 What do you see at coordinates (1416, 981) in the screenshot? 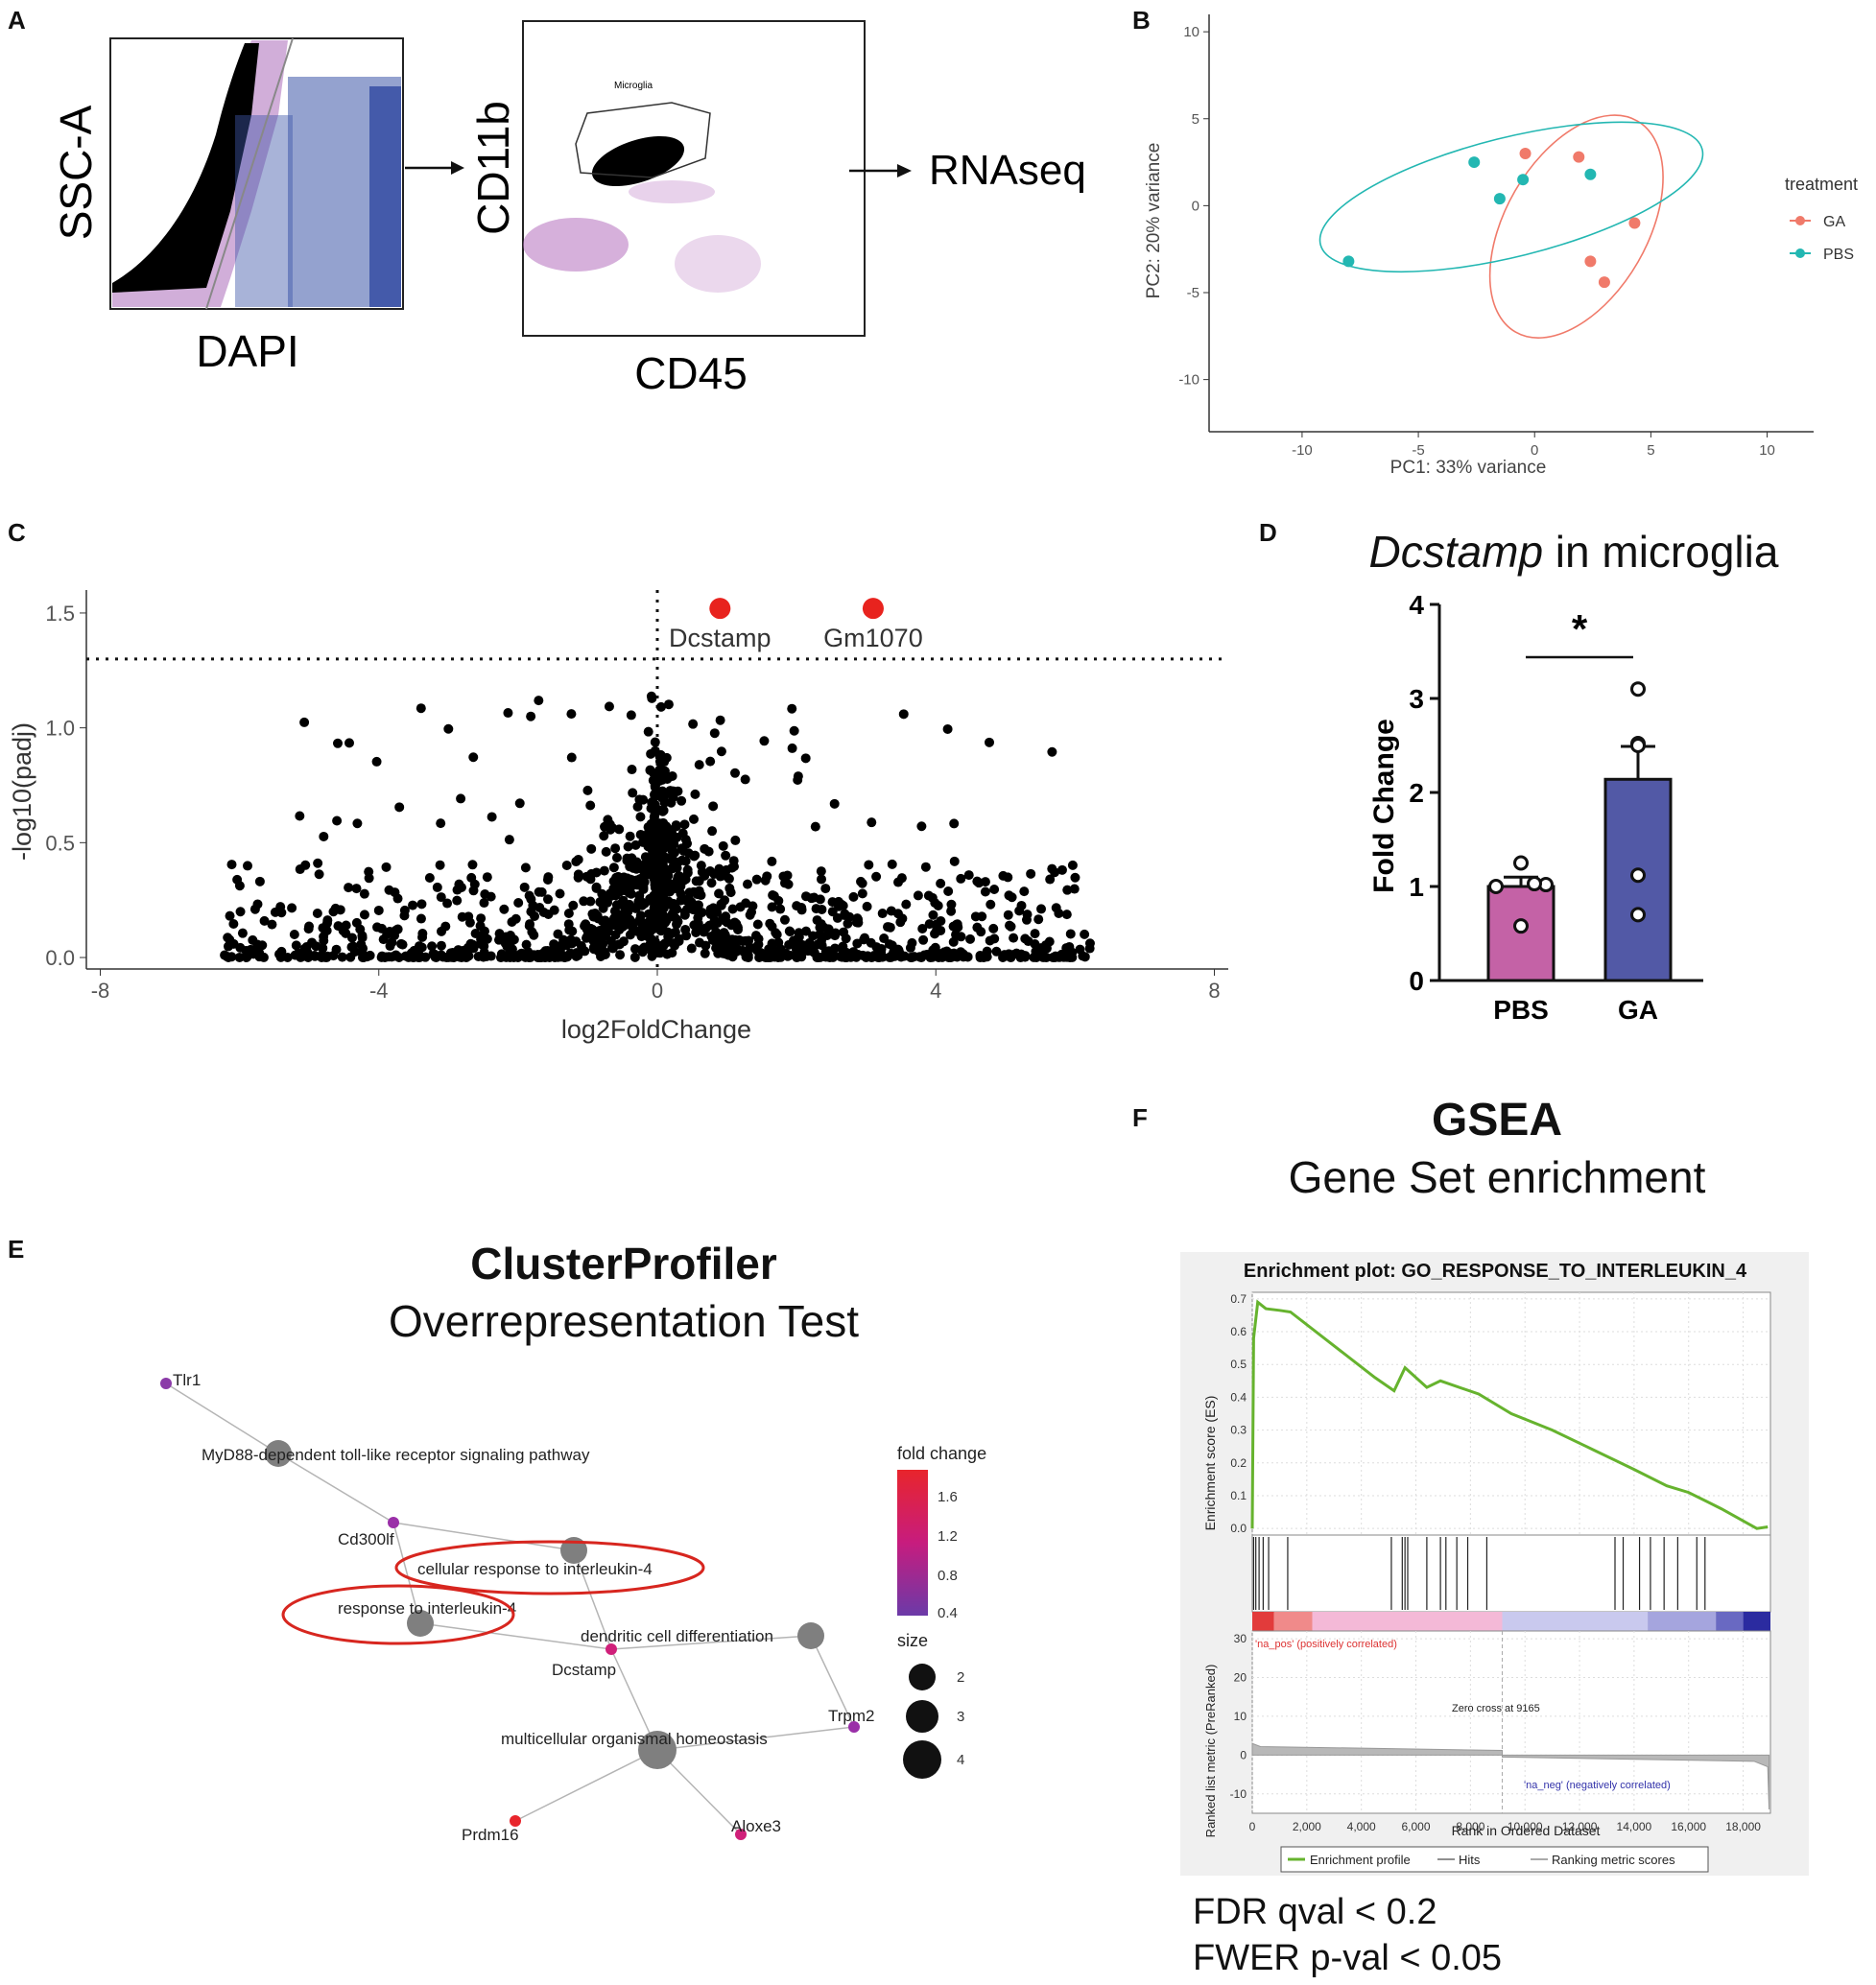
I see `bar-y-tick-label: 0` at bounding box center [1416, 981].